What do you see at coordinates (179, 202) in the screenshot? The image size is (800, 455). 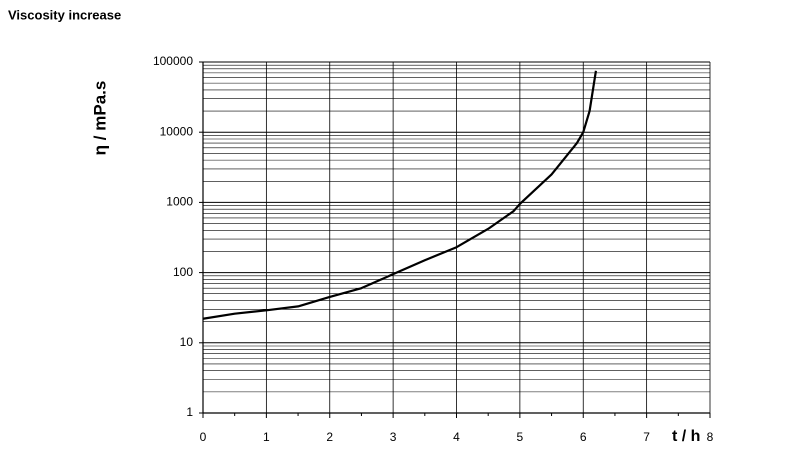 I see `y-tick-label: 1000` at bounding box center [179, 202].